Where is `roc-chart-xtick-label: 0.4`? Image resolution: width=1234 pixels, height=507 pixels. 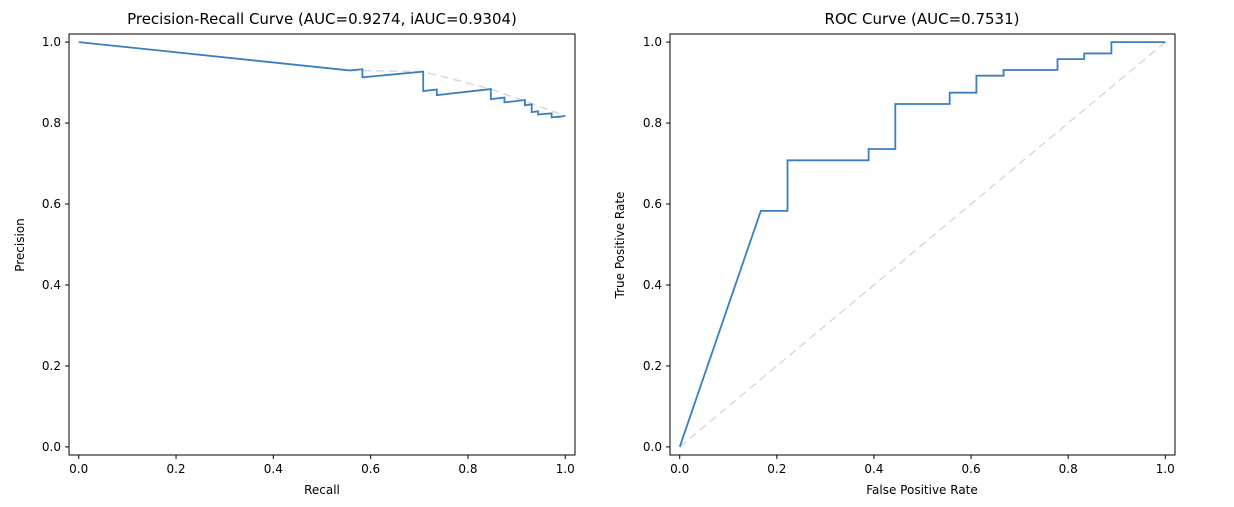
roc-chart-xtick-label: 0.4 is located at coordinates (873, 469).